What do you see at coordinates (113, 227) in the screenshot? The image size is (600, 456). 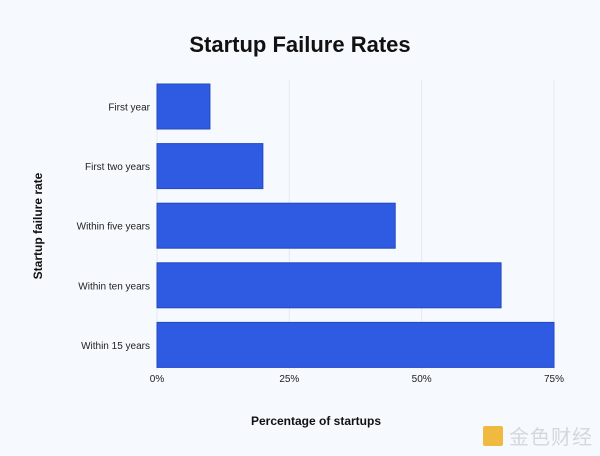 I see `y-tick-label: Within five years` at bounding box center [113, 227].